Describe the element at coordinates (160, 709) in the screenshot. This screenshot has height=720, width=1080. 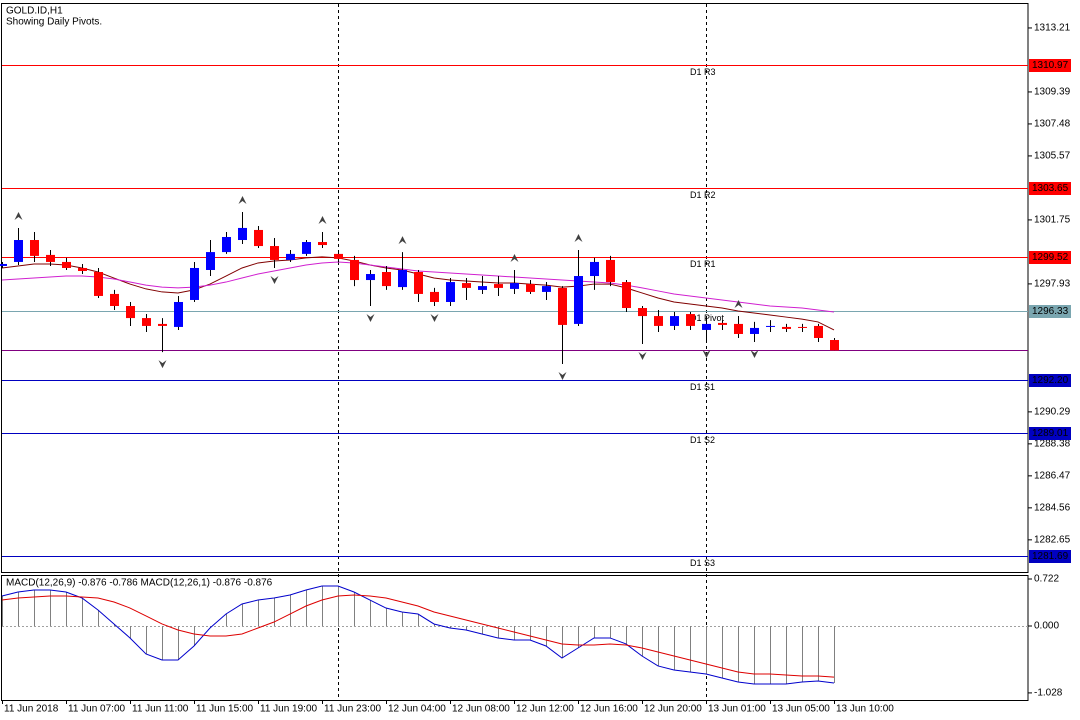
I see `x-tick-label: 11 Jun 11:00` at that location.